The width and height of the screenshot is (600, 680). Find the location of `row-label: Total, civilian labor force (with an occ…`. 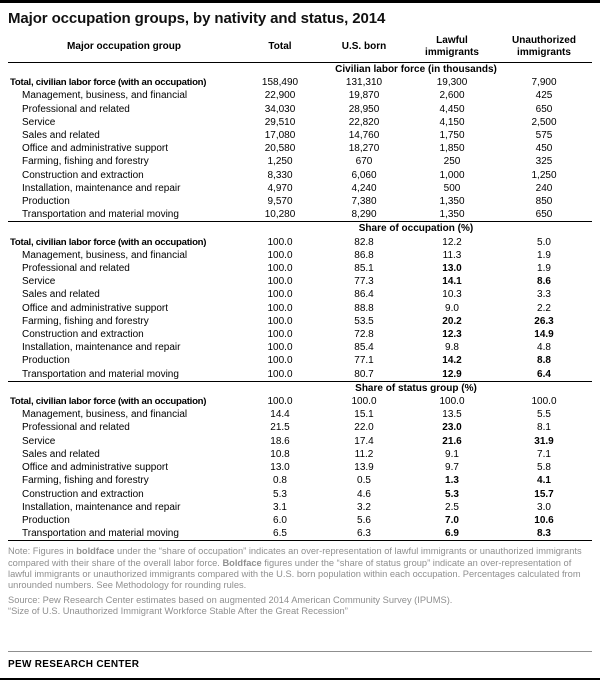

row-label: Total, civilian labor force (with an occ… is located at coordinates (108, 242).